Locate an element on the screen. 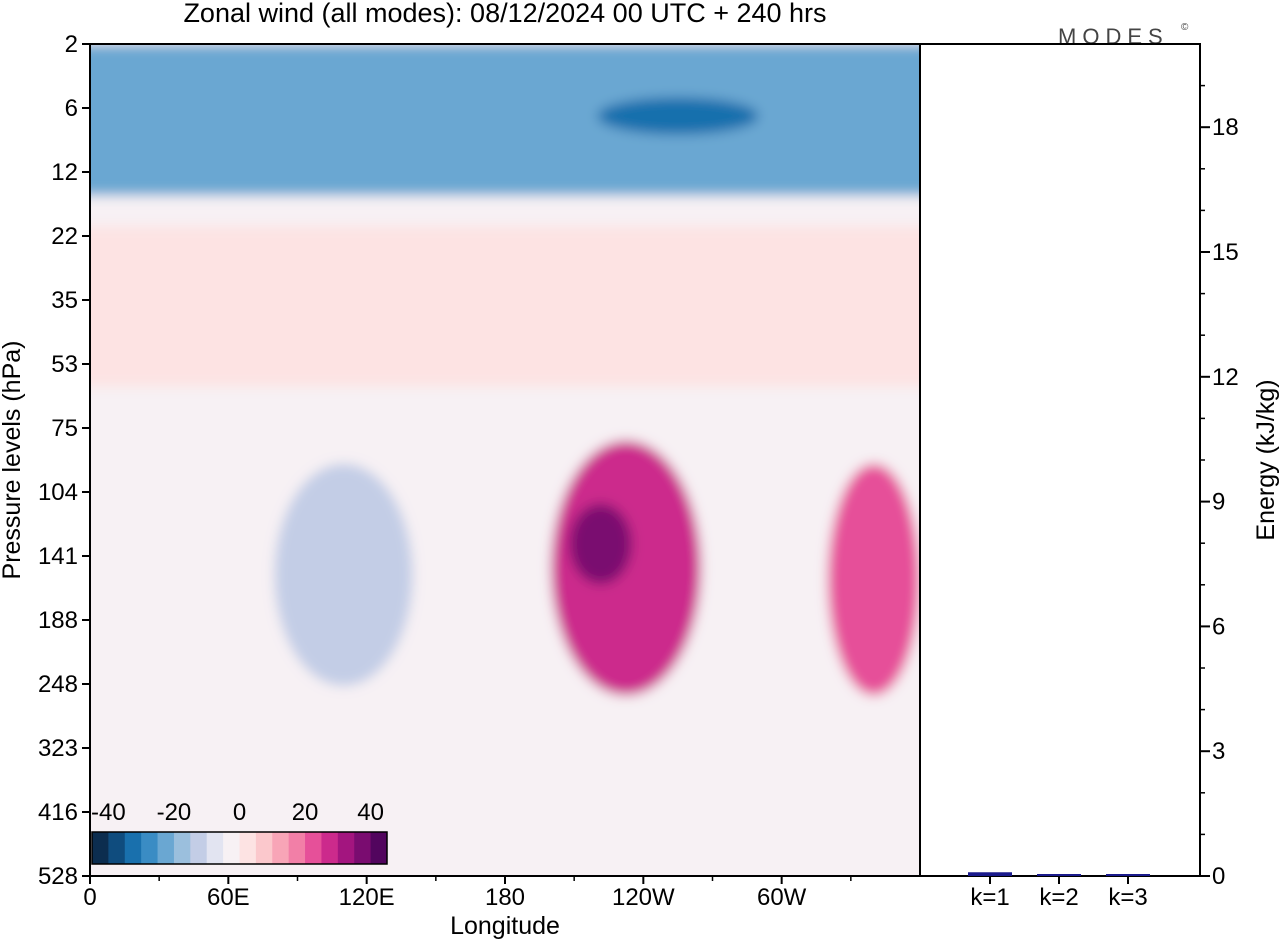 Image resolution: width=1280 pixels, height=942 pixels. colorbar-tick-label: -20 is located at coordinates (174, 812).